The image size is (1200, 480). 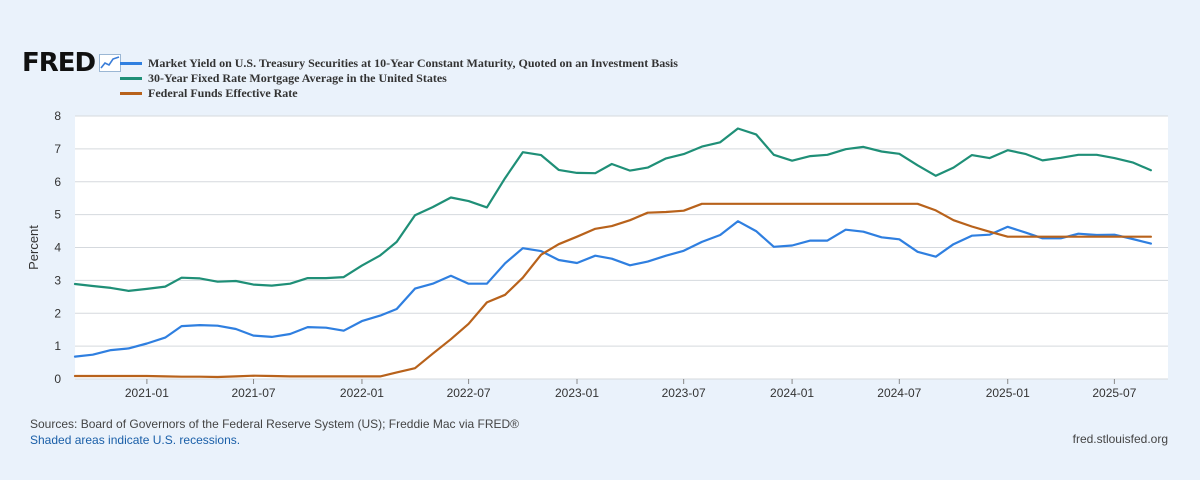 What do you see at coordinates (577, 393) in the screenshot?
I see `x-tick-label: 2023-01` at bounding box center [577, 393].